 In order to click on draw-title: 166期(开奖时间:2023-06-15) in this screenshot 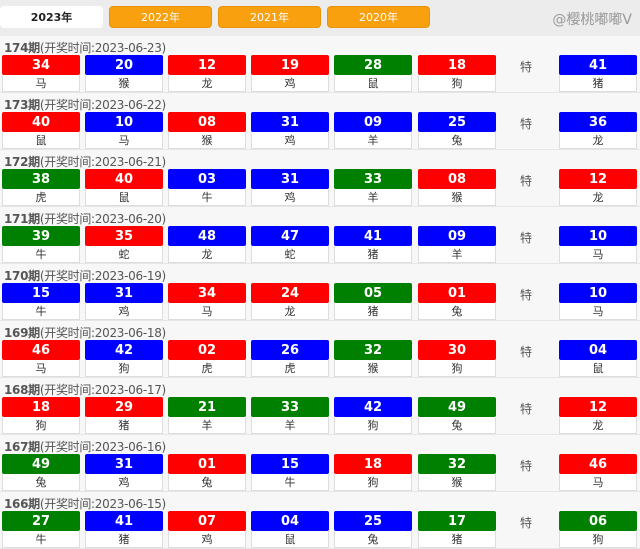, I will do `click(85, 503)`.